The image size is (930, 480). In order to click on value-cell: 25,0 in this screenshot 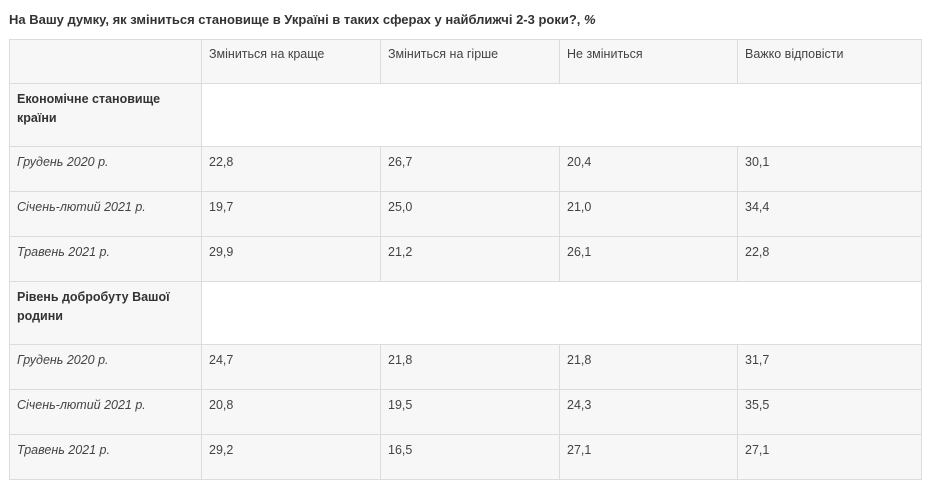, I will do `click(470, 214)`.